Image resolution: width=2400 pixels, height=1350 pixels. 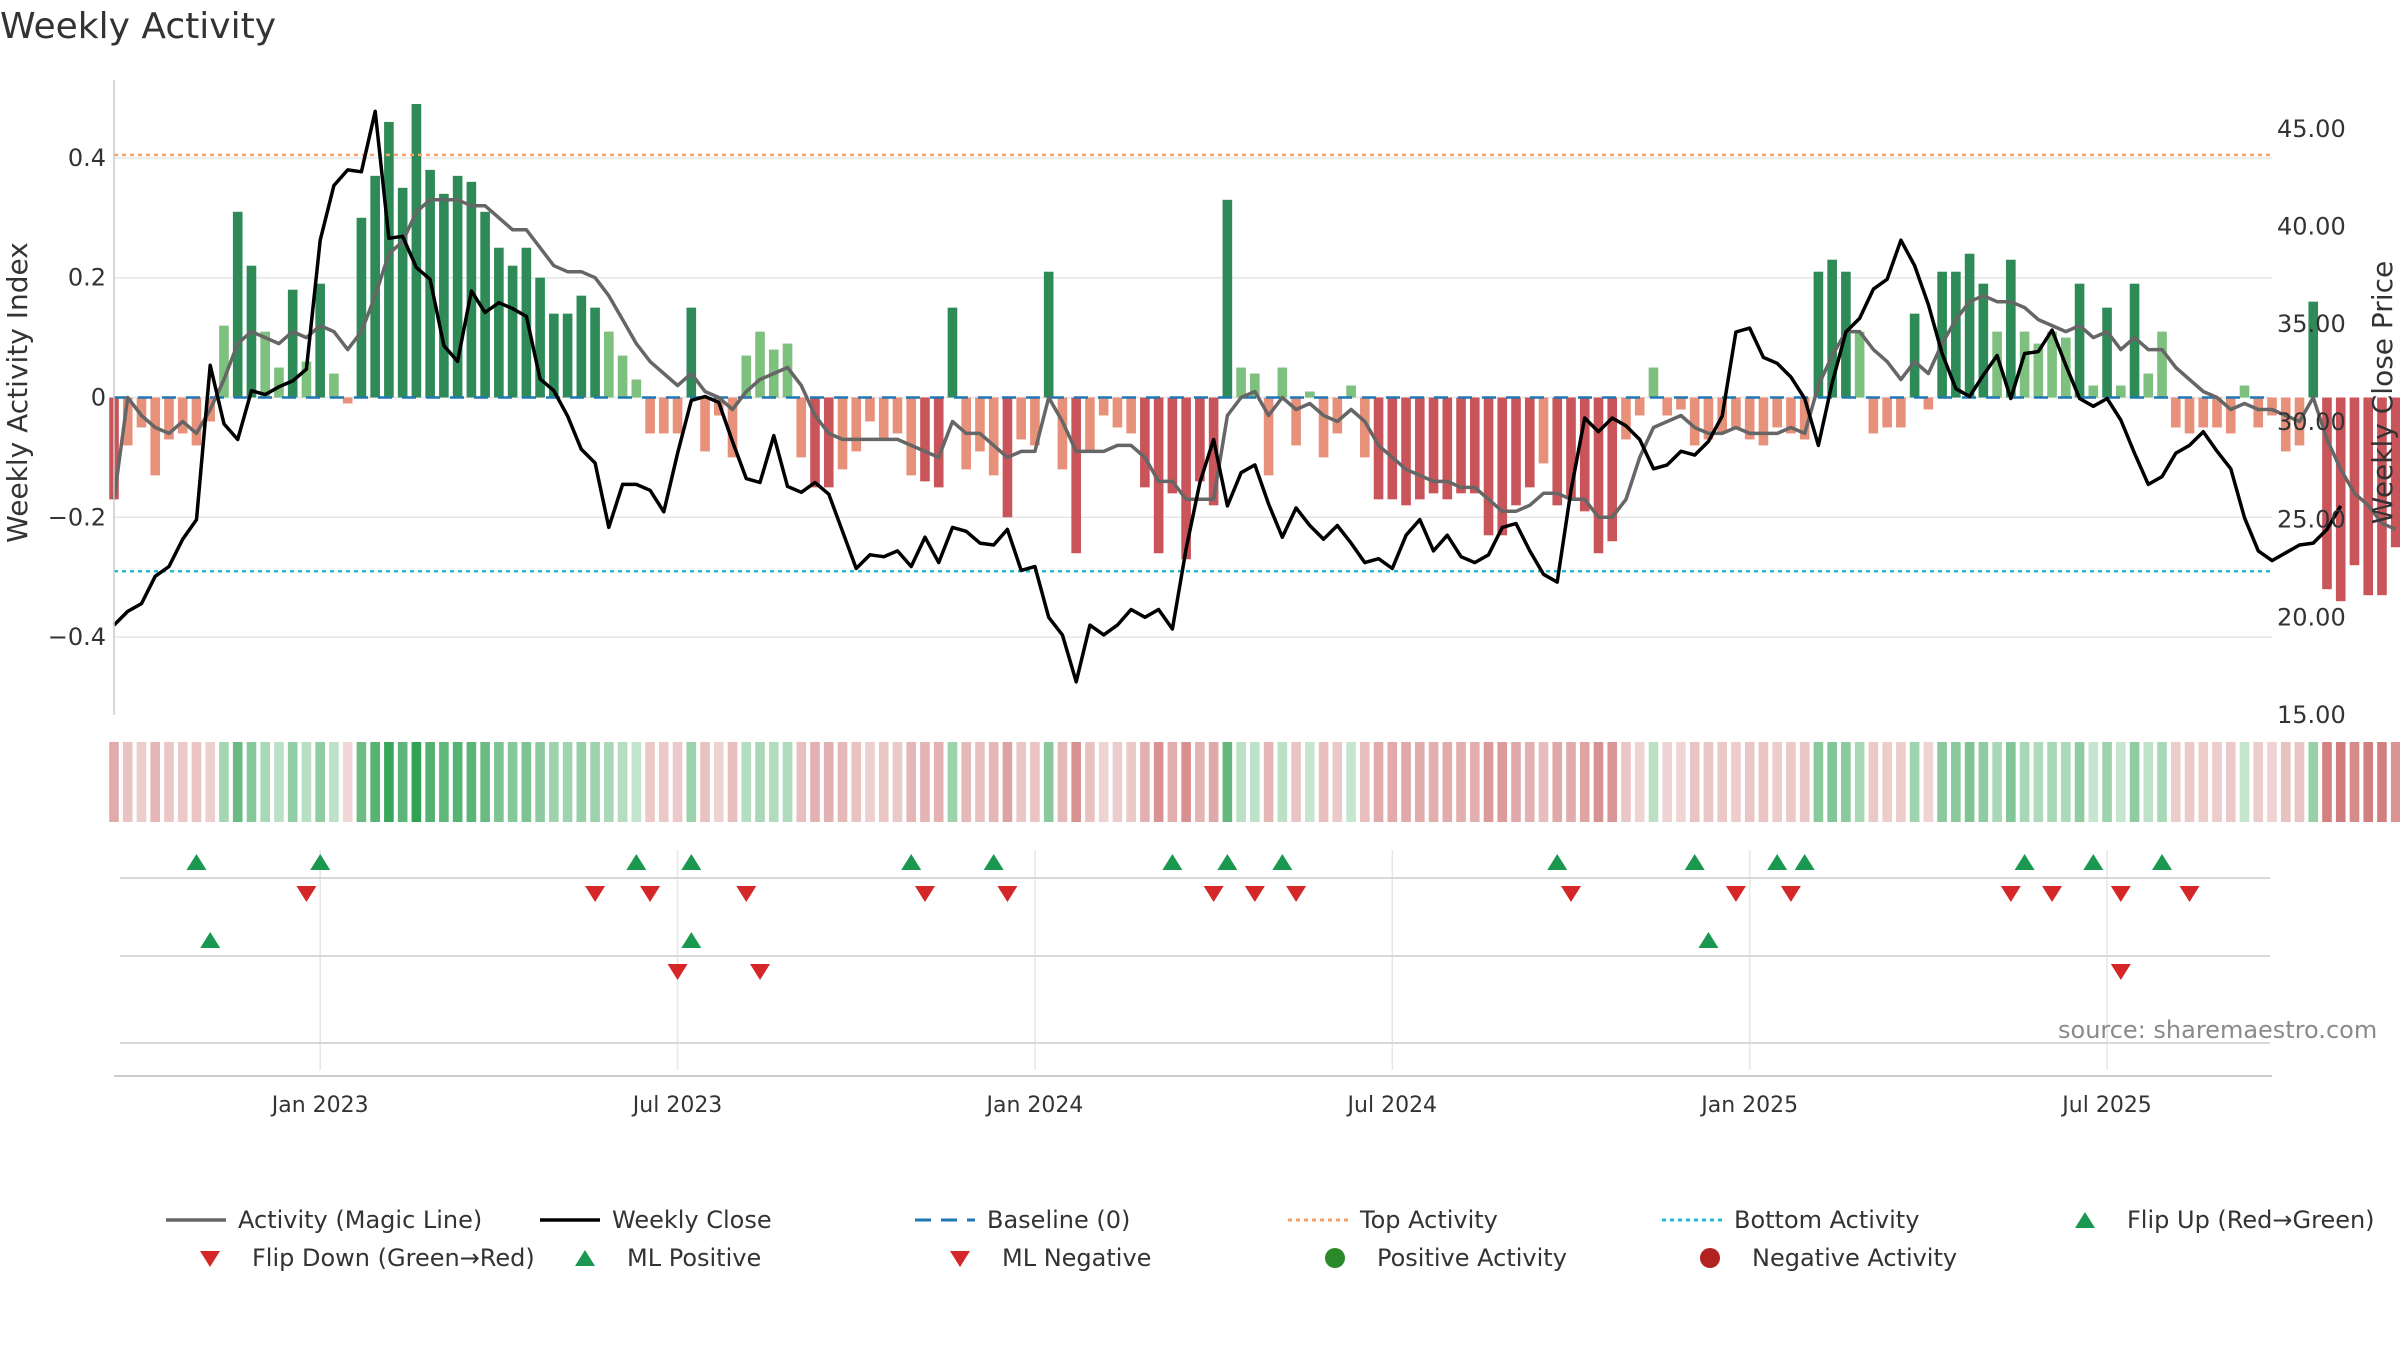 What do you see at coordinates (1022, 1220) in the screenshot?
I see `legend-item: Baseline (0)` at bounding box center [1022, 1220].